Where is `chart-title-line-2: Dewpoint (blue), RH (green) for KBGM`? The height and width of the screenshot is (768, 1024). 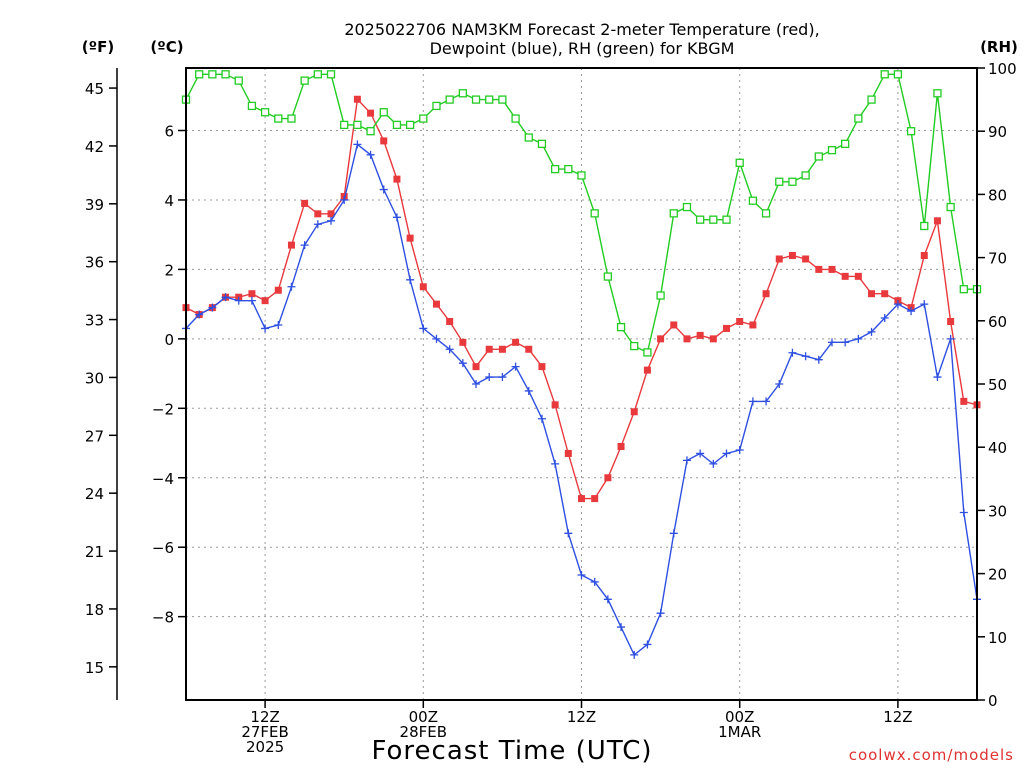
chart-title-line-2: Dewpoint (blue), RH (green) for KBGM is located at coordinates (582, 48).